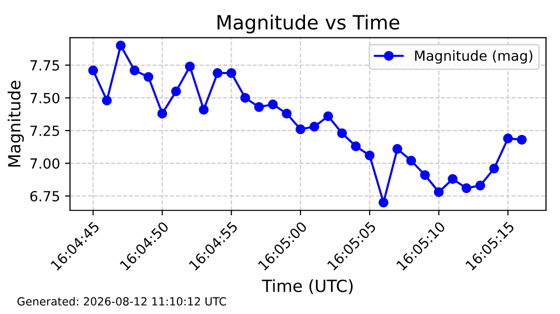  I want to click on y-tick-label: 7.25, so click(45, 131).